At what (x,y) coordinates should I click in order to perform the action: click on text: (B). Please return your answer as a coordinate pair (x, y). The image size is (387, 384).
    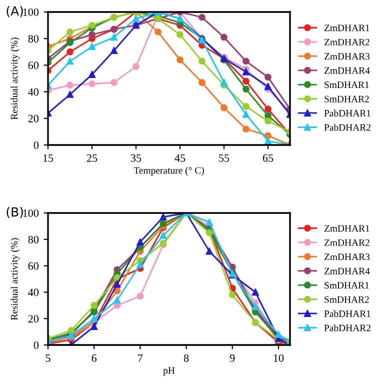
    Looking at the image, I should click on (14, 212).